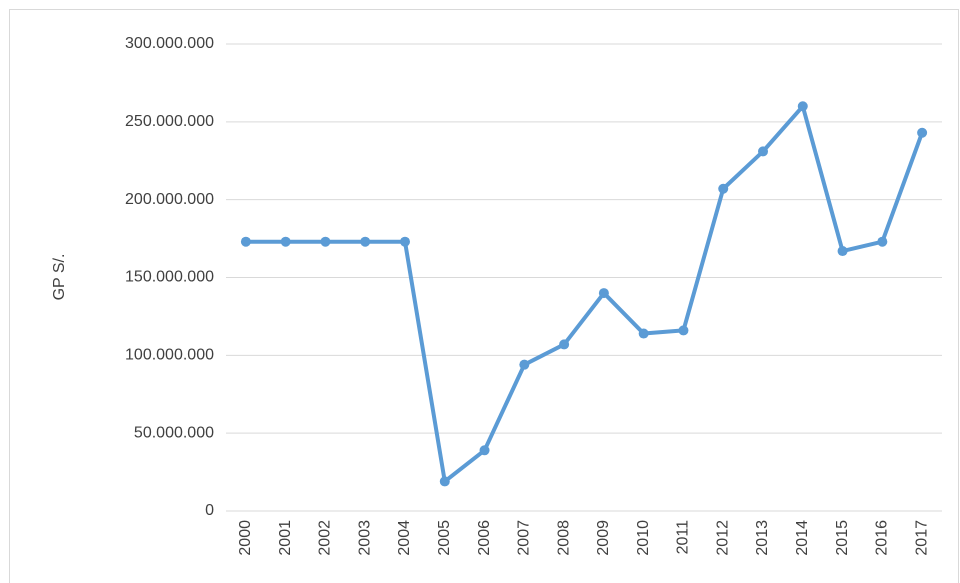 The image size is (960, 583). Describe the element at coordinates (169, 43) in the screenshot. I see `y-tick-label: 300.000.000` at that location.